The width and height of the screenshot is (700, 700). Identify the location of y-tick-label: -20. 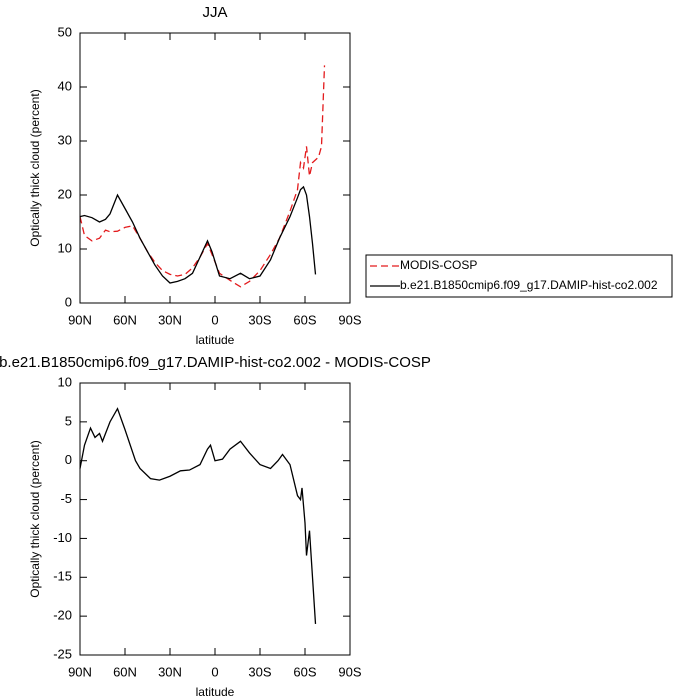
(62, 615).